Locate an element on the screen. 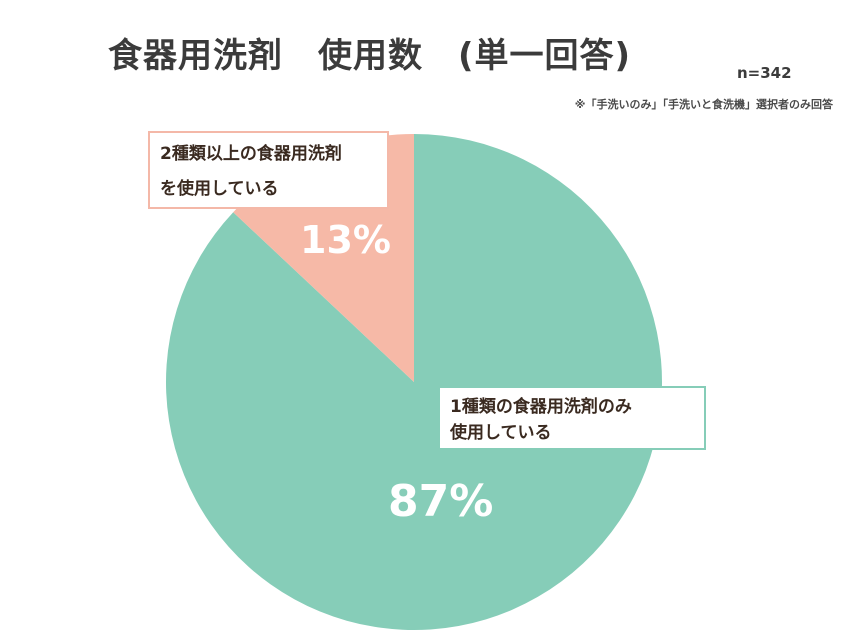 The image size is (853, 640). chart-title: 食器用洗剤 使用数 (単一回答) is located at coordinates (370, 56).